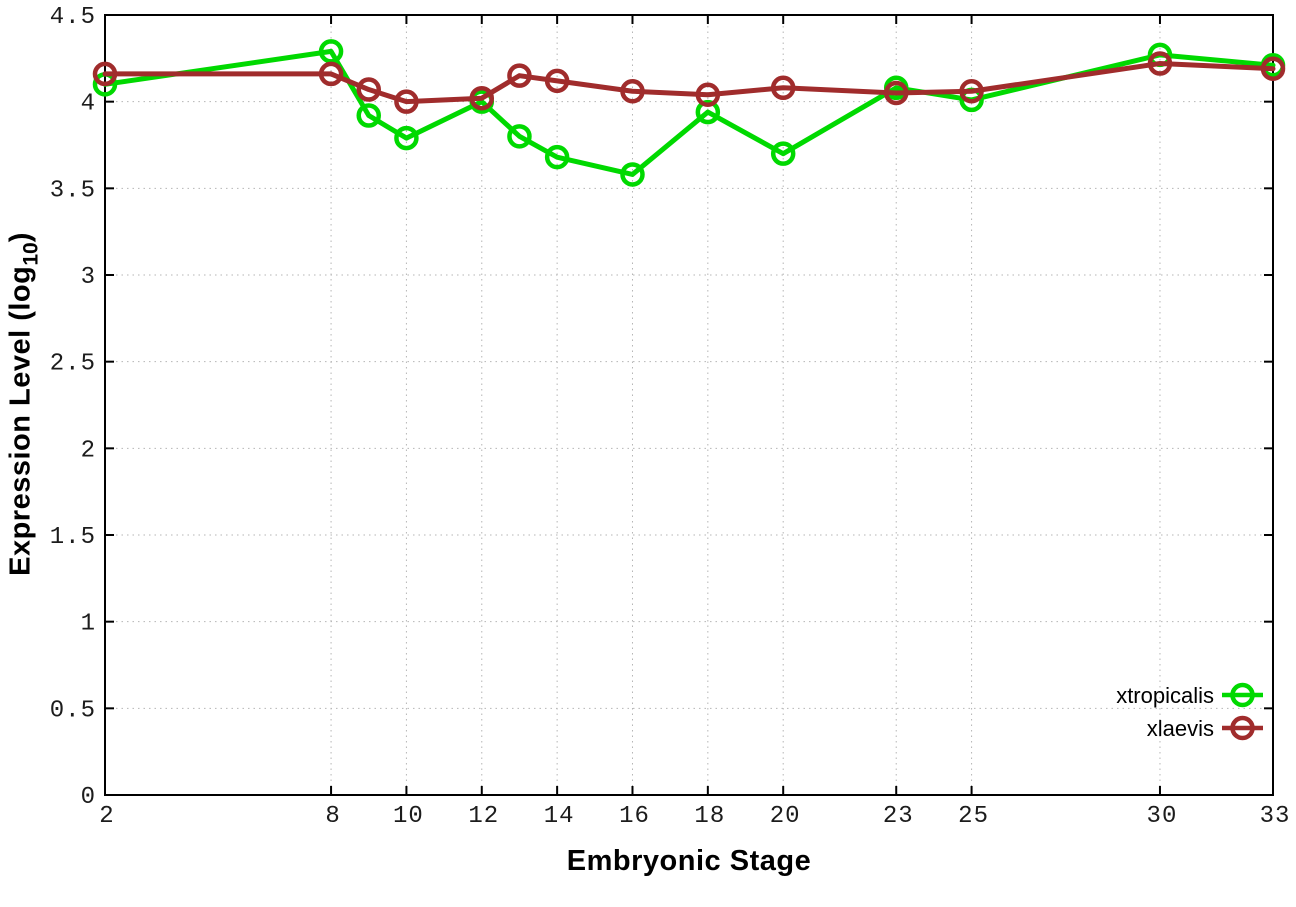  I want to click on x-tick-label: 33, so click(1275, 816).